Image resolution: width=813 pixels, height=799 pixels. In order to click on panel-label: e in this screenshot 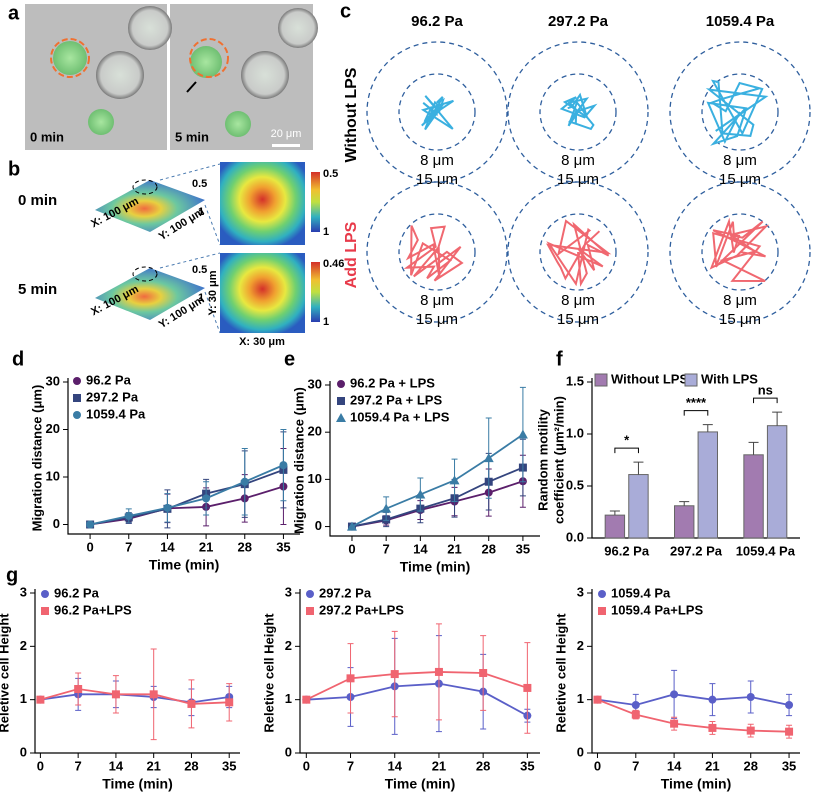, I will do `click(289, 359)`.